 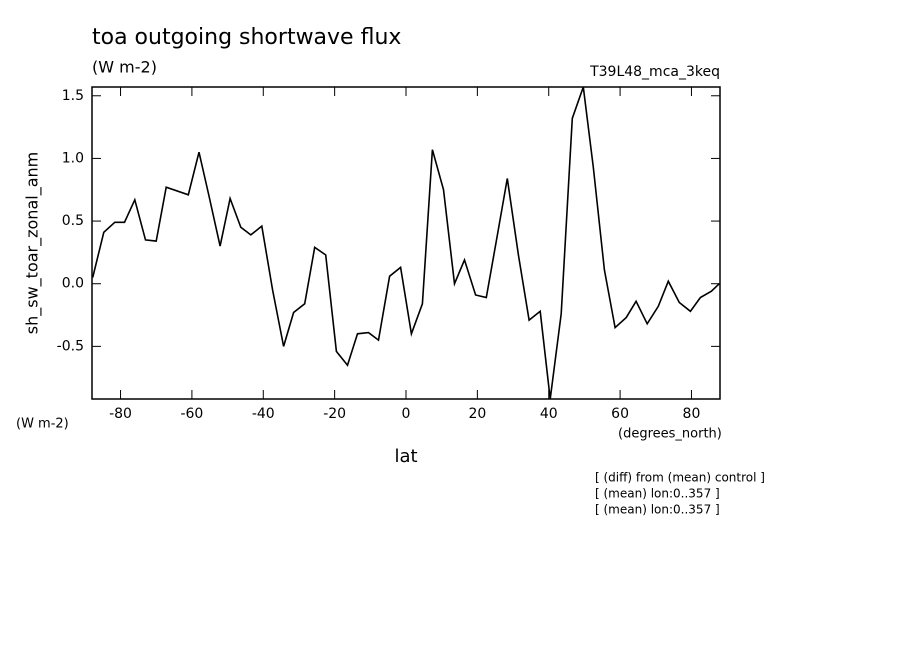 I want to click on subtitle: (W m-2), so click(x=124, y=67).